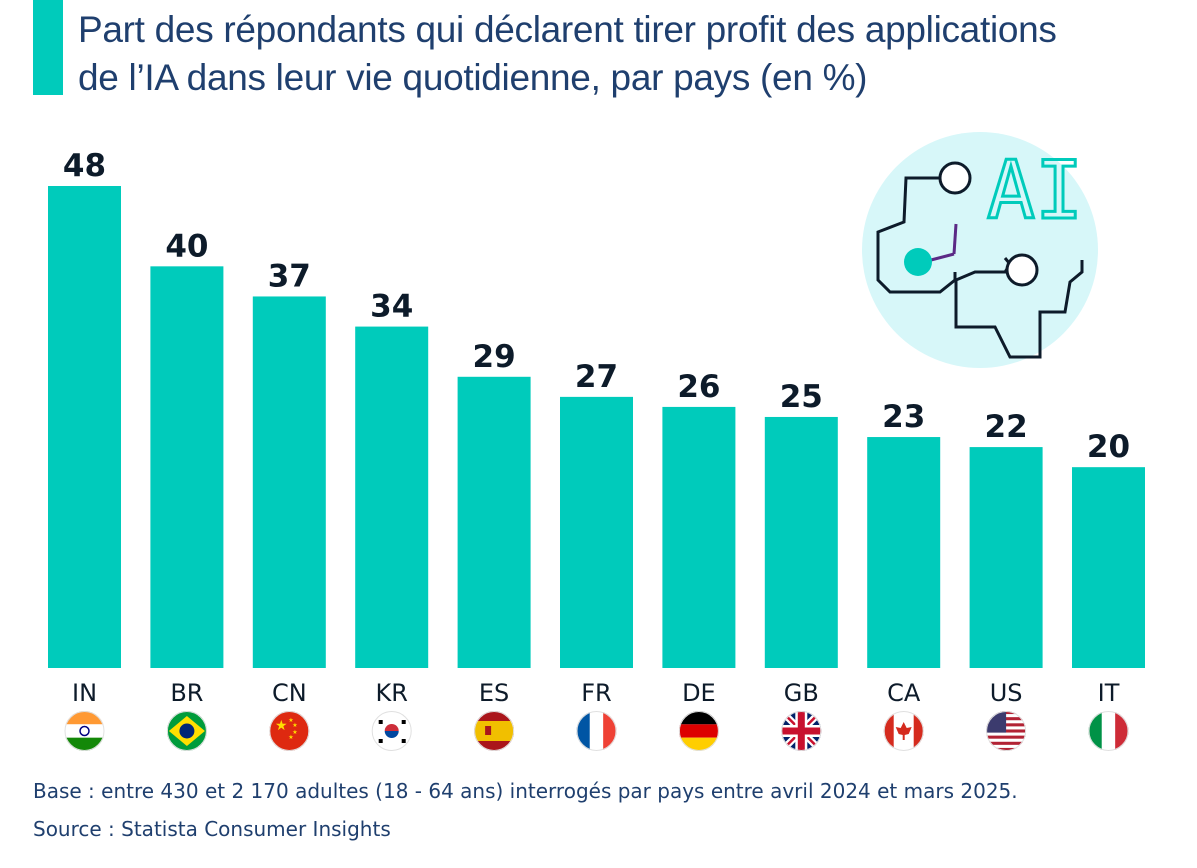 Image resolution: width=1197 pixels, height=868 pixels. I want to click on category-label-it: IT, so click(1109, 693).